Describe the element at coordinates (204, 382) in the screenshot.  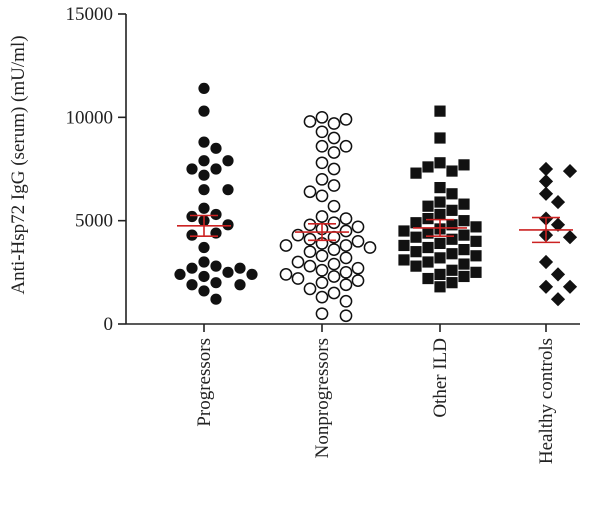
I see `x-tick-label: Progressors` at that location.